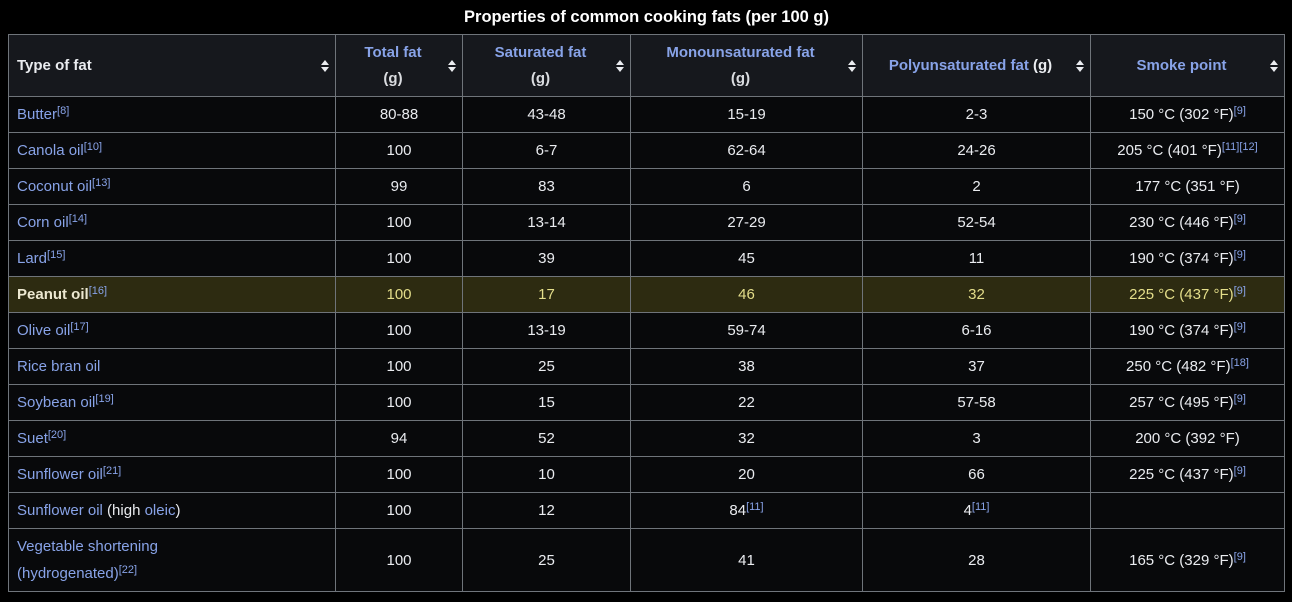  What do you see at coordinates (57, 435) in the screenshot?
I see `footnote-ref: [20]` at bounding box center [57, 435].